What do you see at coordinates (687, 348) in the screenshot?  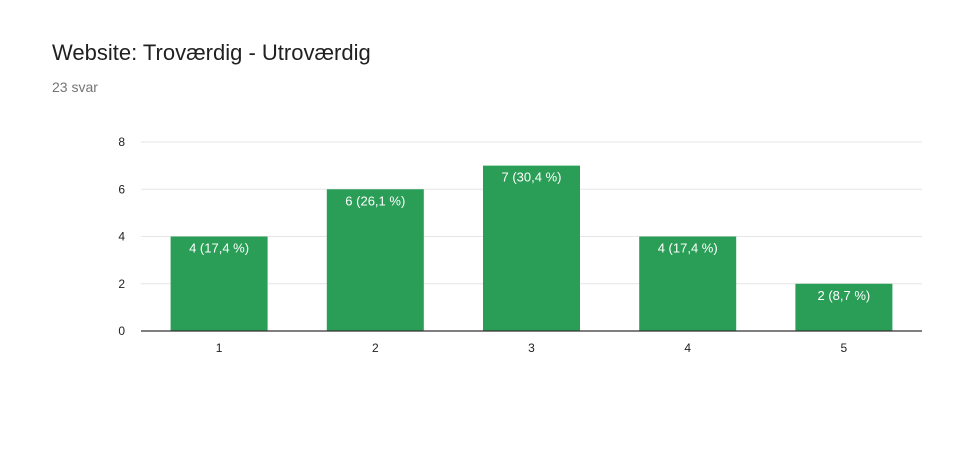 I see `x-tick-label: 4` at bounding box center [687, 348].